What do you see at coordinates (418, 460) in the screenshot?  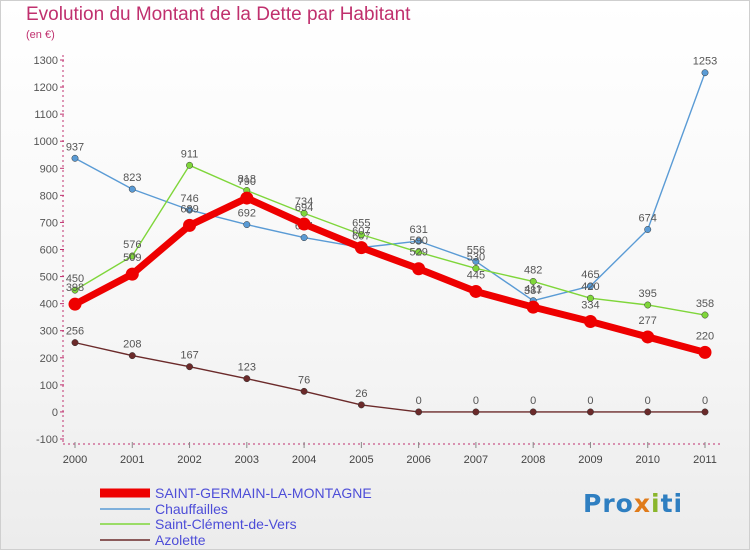 I see `x-tick-label: 2006` at bounding box center [418, 460].